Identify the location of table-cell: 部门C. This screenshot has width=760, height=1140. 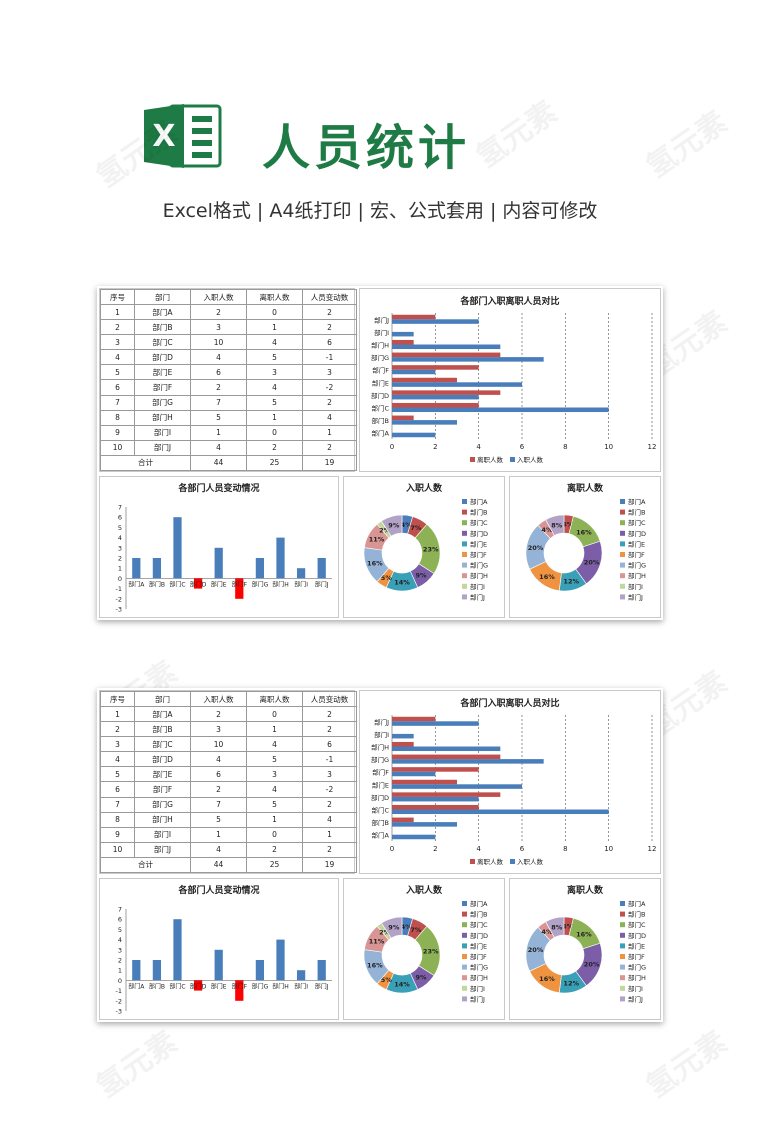
(162, 744).